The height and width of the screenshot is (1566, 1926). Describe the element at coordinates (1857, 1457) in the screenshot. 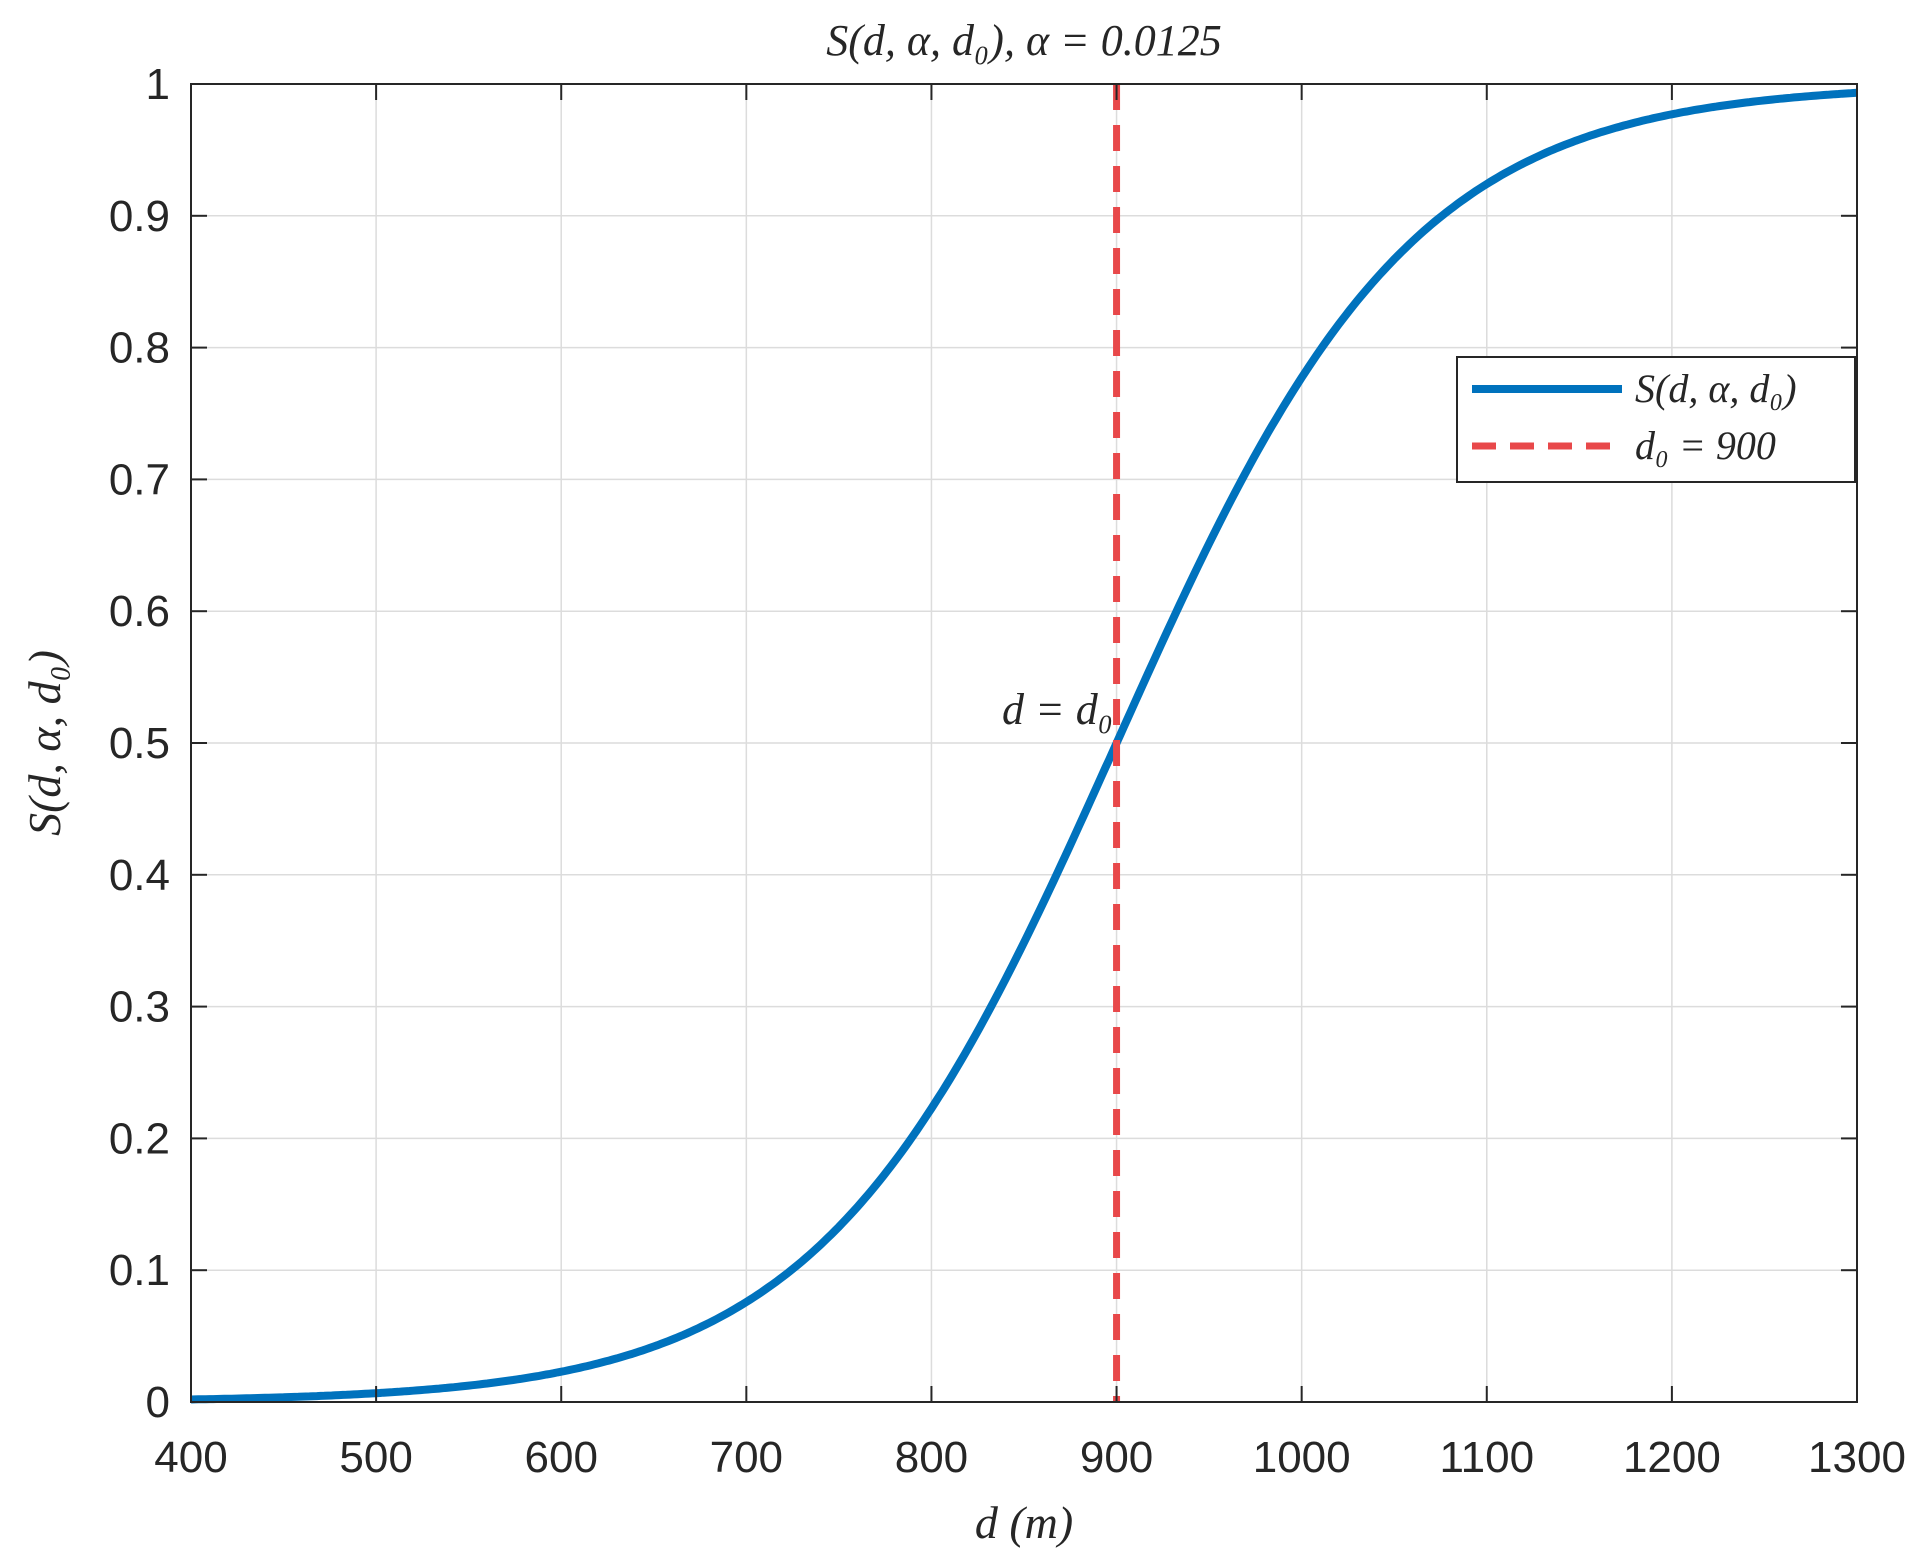

I see `x-tick-label: 1300` at that location.